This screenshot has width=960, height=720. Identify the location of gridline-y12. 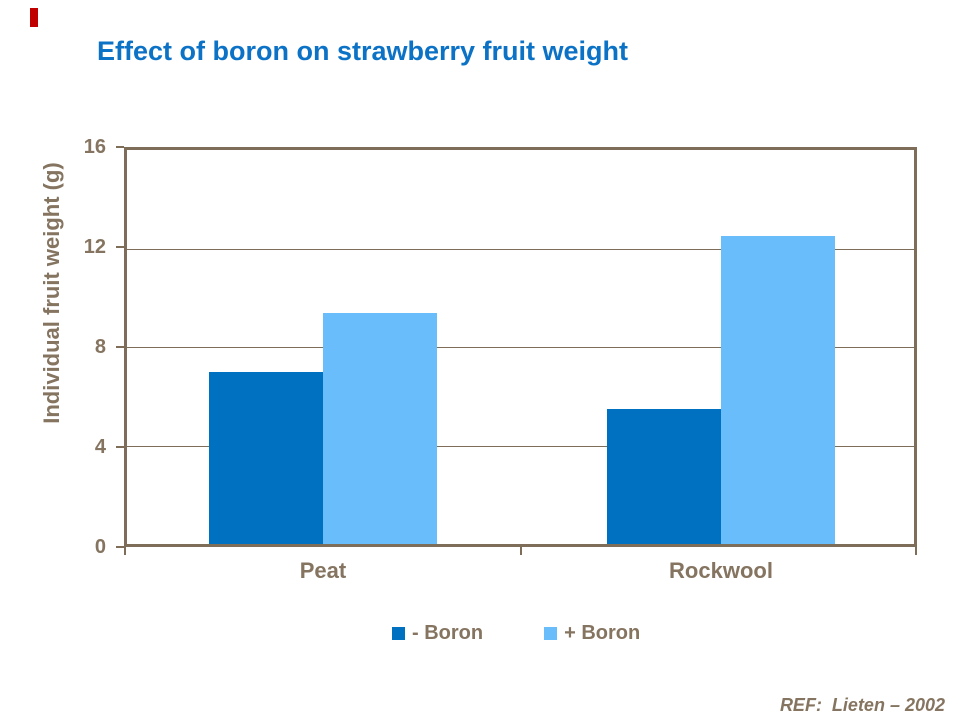
(520, 249).